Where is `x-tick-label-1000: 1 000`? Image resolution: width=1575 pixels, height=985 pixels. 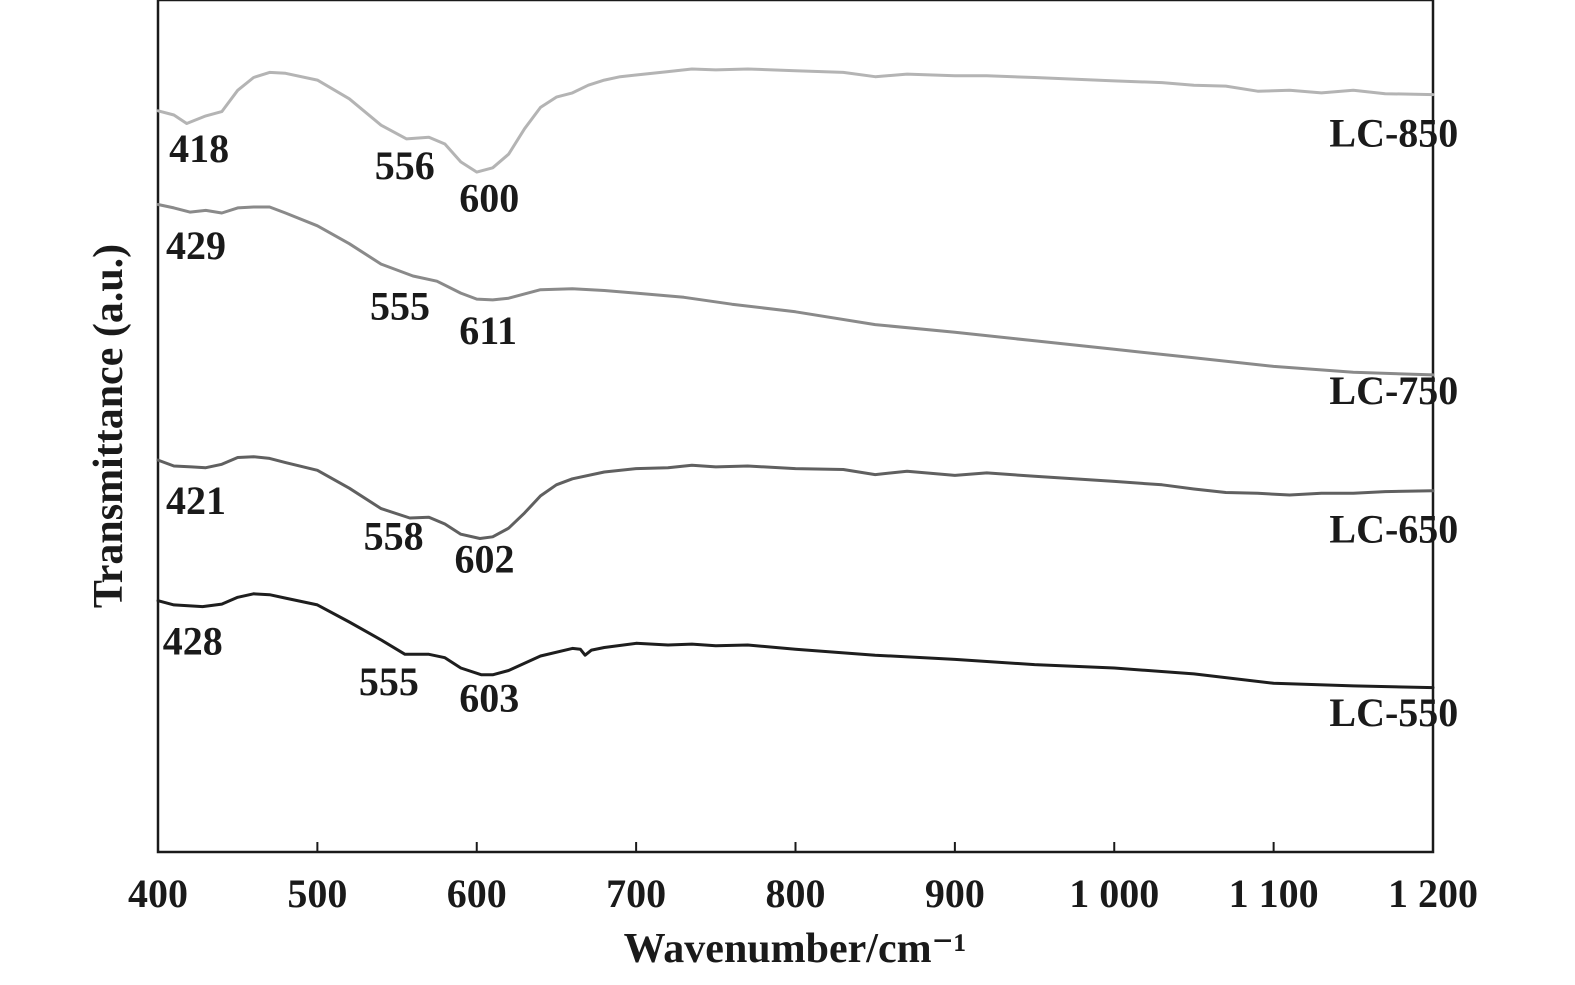 x-tick-label-1000: 1 000 is located at coordinates (1114, 893).